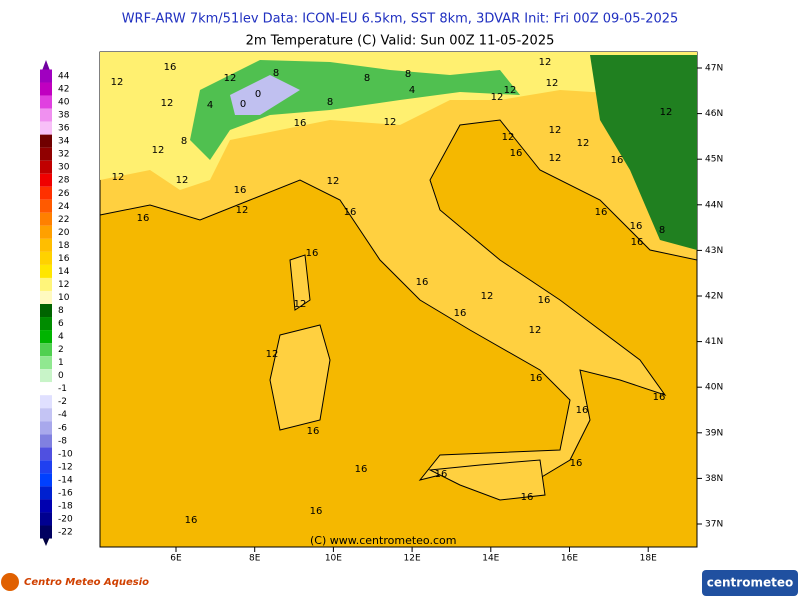 The width and height of the screenshot is (800, 604). Describe the element at coordinates (255, 559) in the screenshot. I see `lon-label: 8E` at that location.